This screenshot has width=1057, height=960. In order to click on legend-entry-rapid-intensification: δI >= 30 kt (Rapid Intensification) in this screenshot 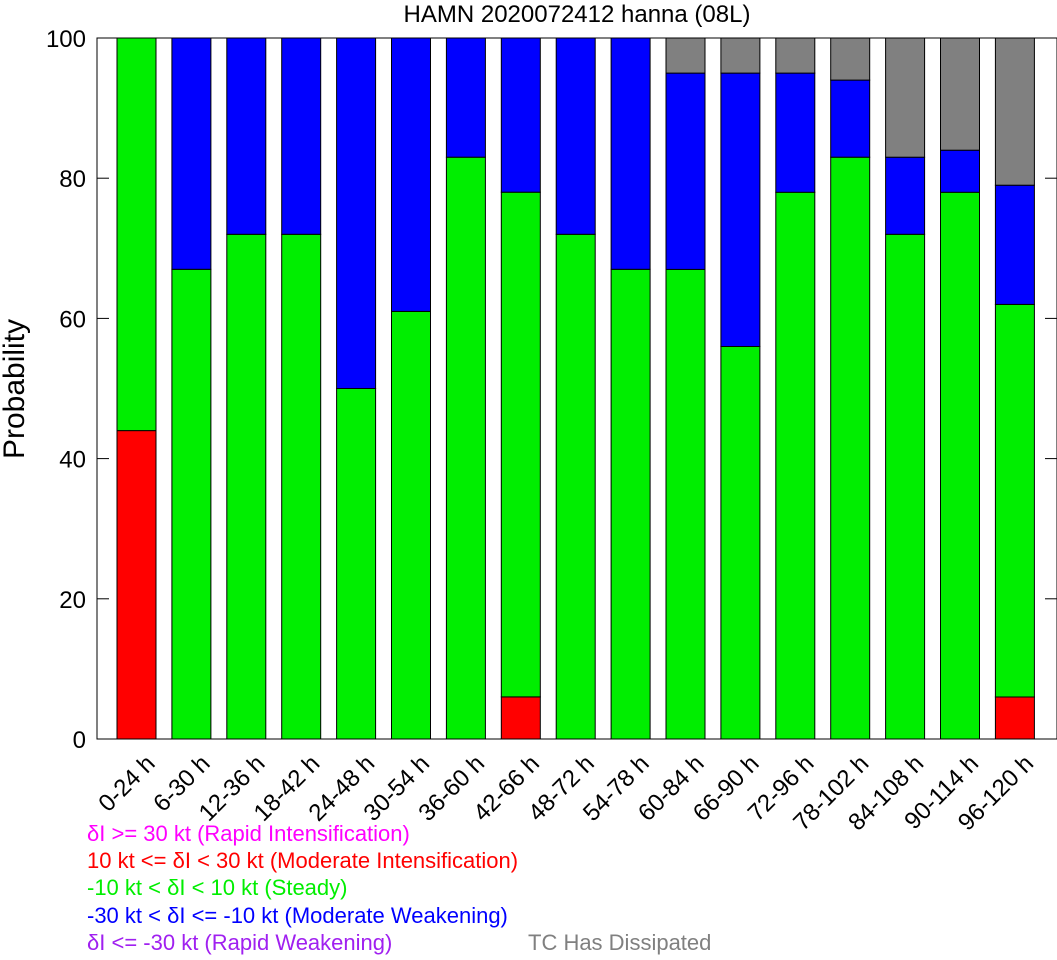, I will do `click(248, 833)`.